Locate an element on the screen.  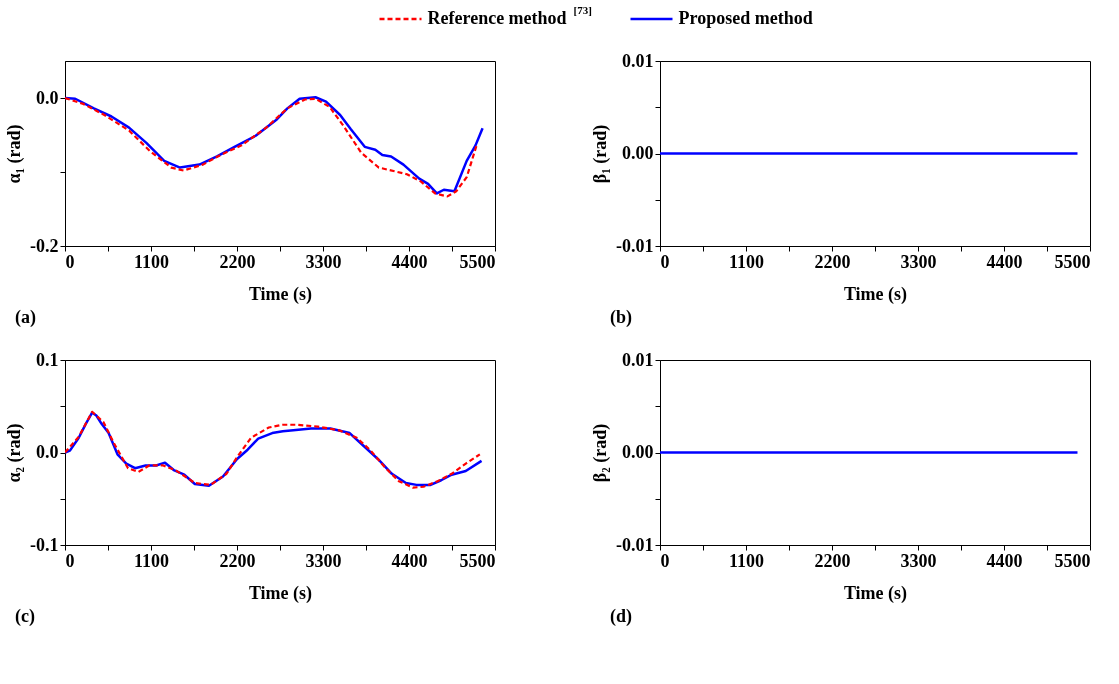
y-tick-label: -0.1 is located at coordinates (44, 544).